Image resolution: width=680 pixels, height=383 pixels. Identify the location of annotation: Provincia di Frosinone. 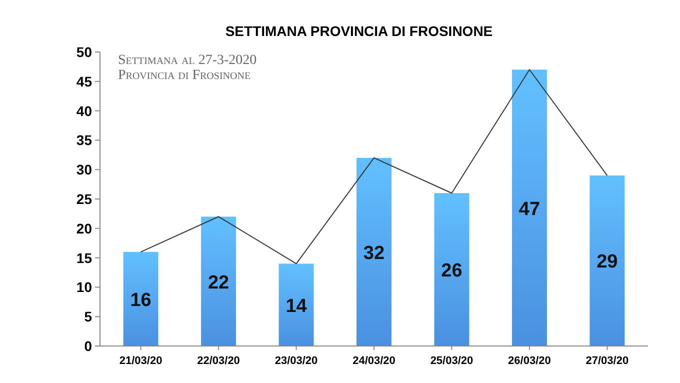
(184, 75).